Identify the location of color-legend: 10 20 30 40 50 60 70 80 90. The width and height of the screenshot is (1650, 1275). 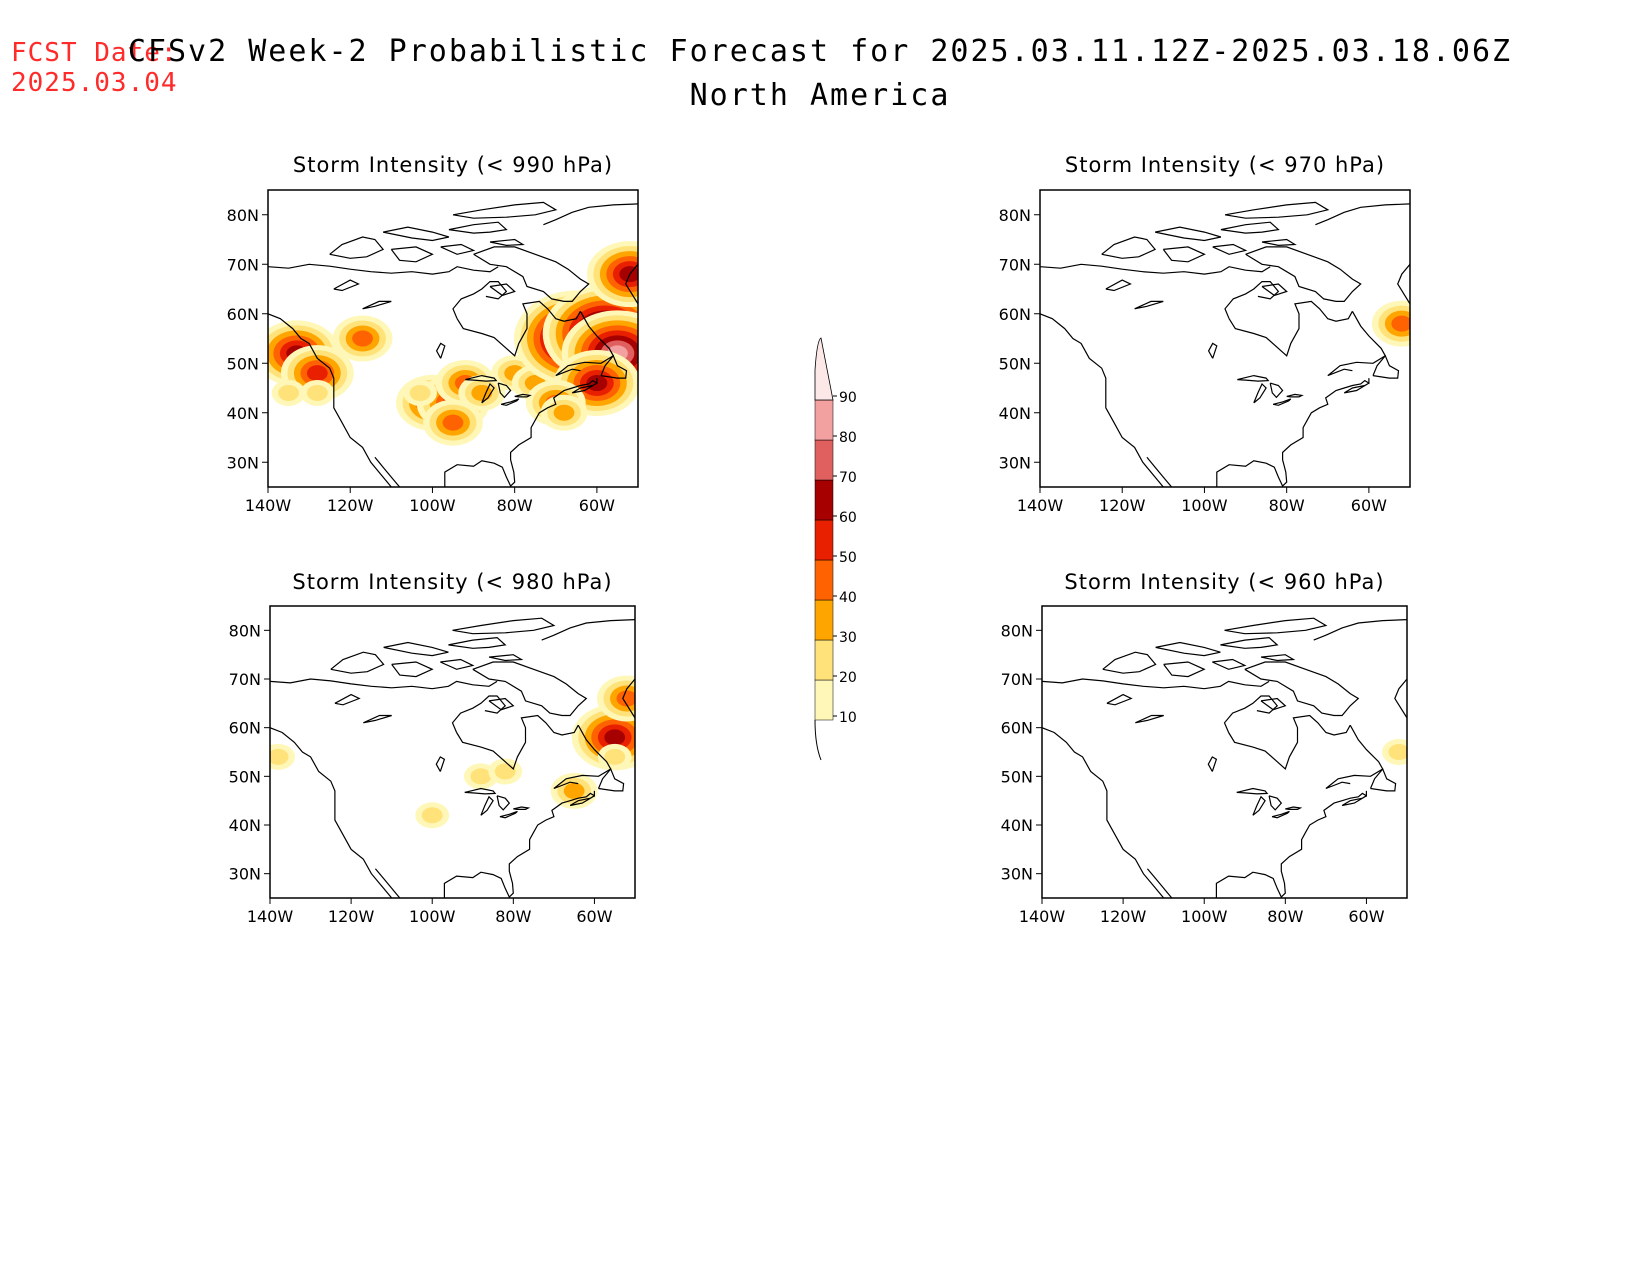
(835, 549).